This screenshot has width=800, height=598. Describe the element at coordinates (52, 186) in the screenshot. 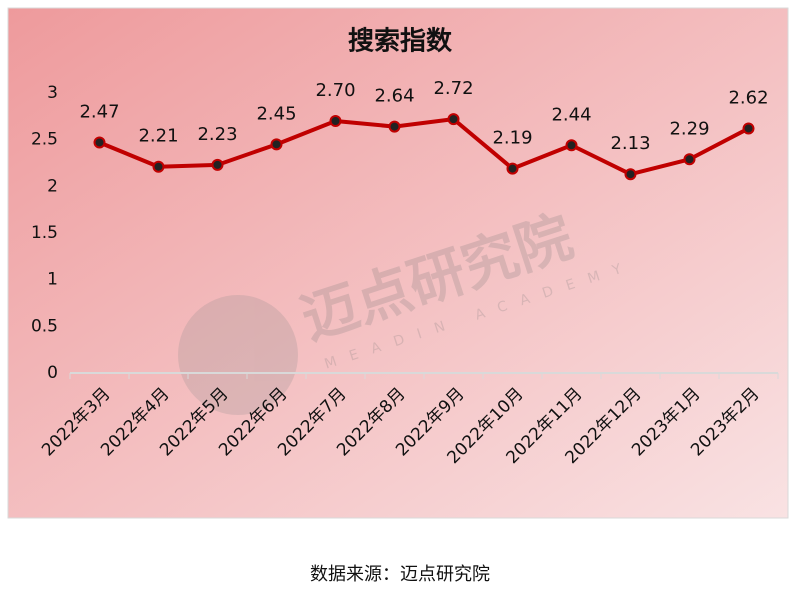

I see `y-tick-label: 2` at that location.